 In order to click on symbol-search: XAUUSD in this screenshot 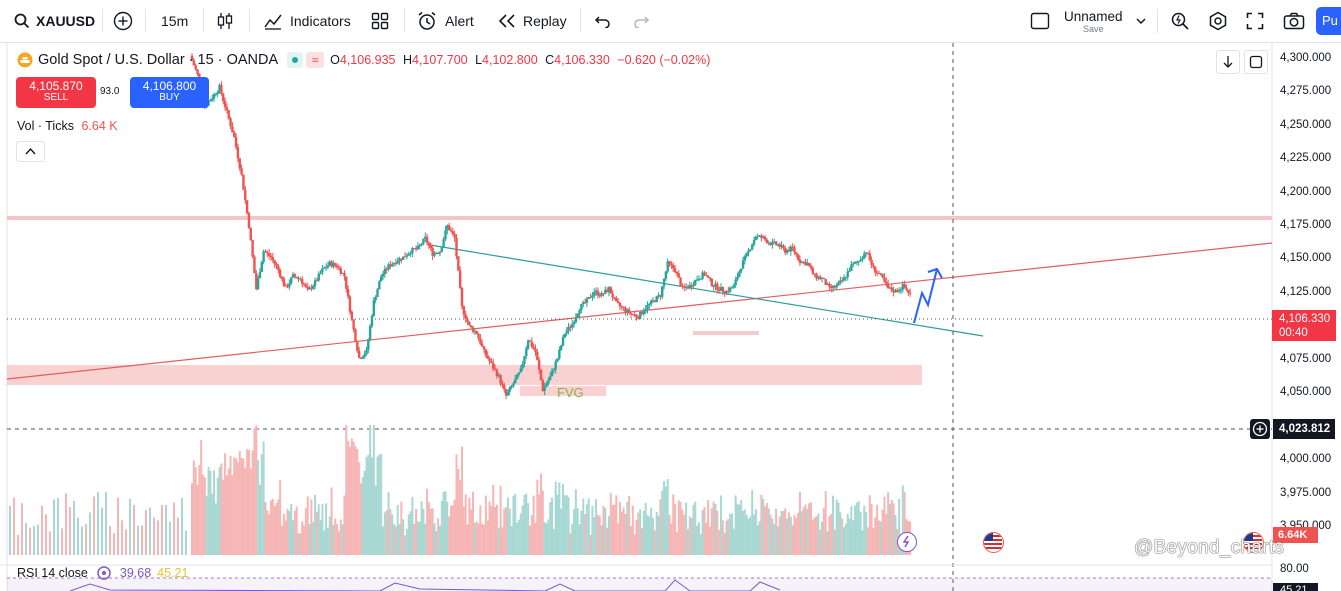, I will do `click(54, 21)`.